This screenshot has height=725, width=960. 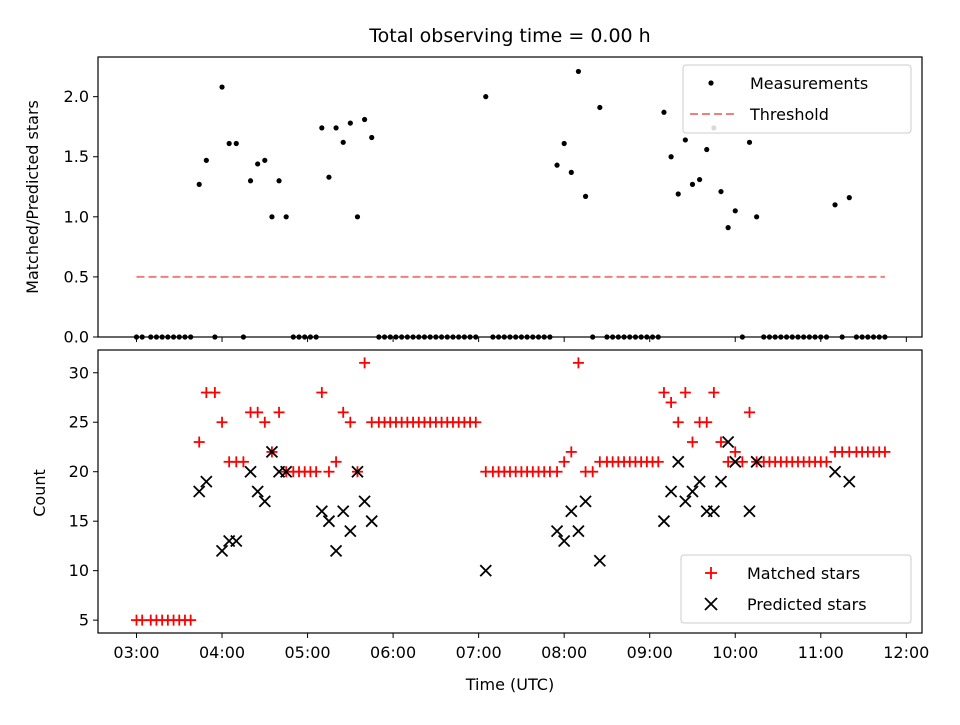 What do you see at coordinates (76, 96) in the screenshot?
I see `top-y-tick-label: 2.0` at bounding box center [76, 96].